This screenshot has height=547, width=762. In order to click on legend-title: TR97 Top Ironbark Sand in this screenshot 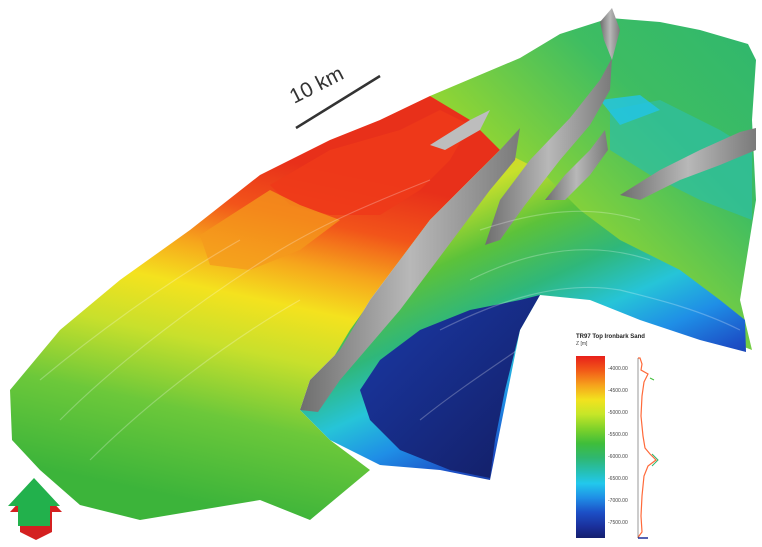, I will do `click(610, 337)`.